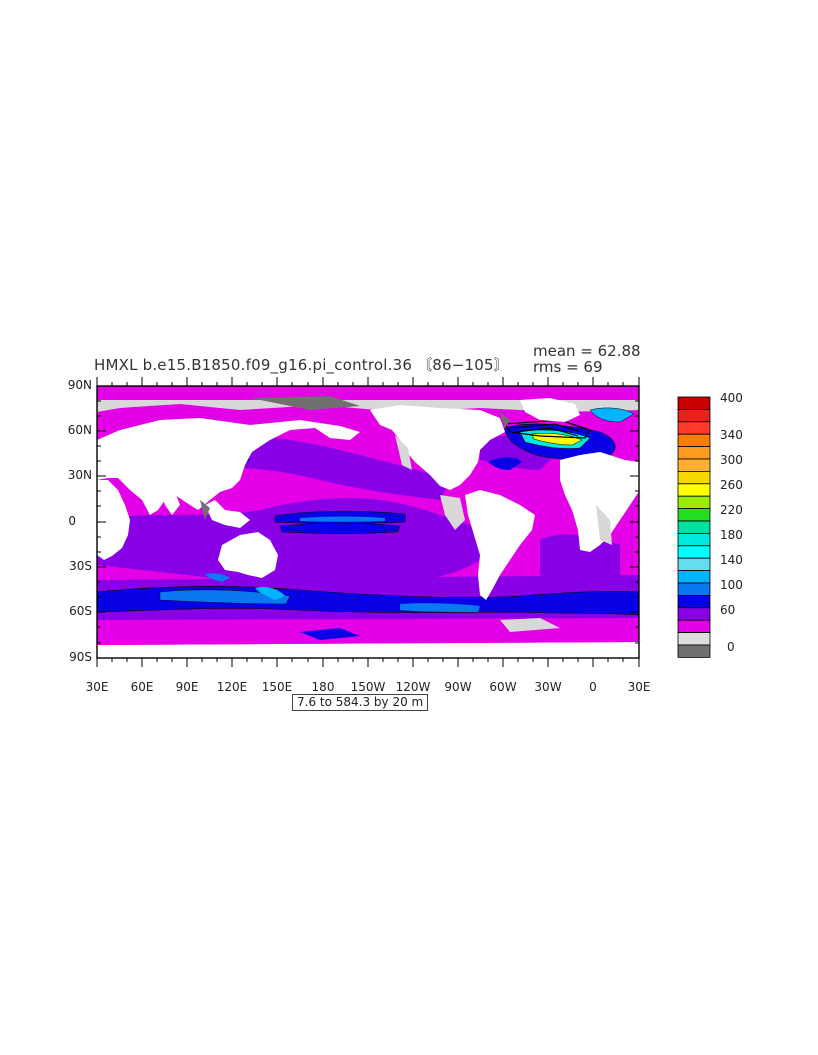  What do you see at coordinates (368, 687) in the screenshot?
I see `x-tick-label: 150W` at bounding box center [368, 687].